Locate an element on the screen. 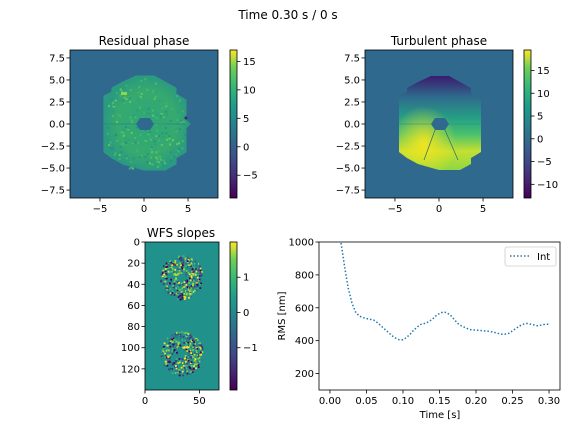  wfs-slopes-colorbar is located at coordinates (233, 316).